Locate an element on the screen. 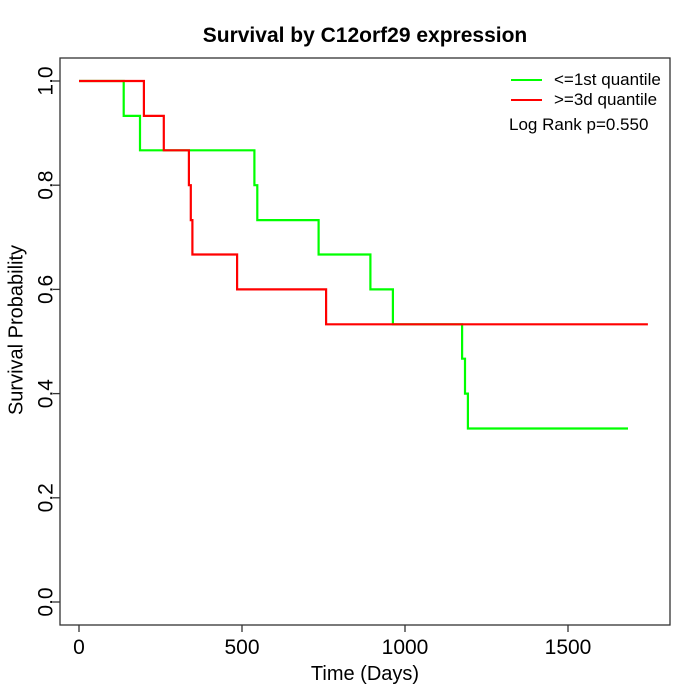 Image resolution: width=700 pixels, height=700 pixels. y-axis-tick-label: 0.0 is located at coordinates (45, 601).